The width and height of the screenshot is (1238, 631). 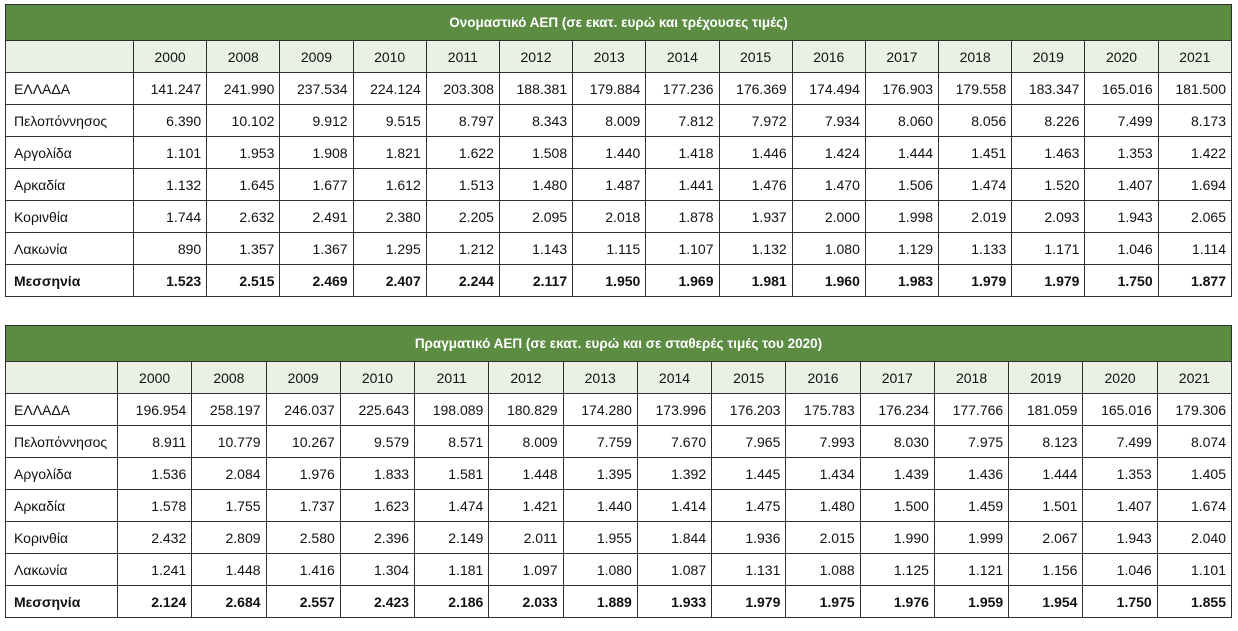 I want to click on region-label: Μεσσηνία, so click(x=69, y=280).